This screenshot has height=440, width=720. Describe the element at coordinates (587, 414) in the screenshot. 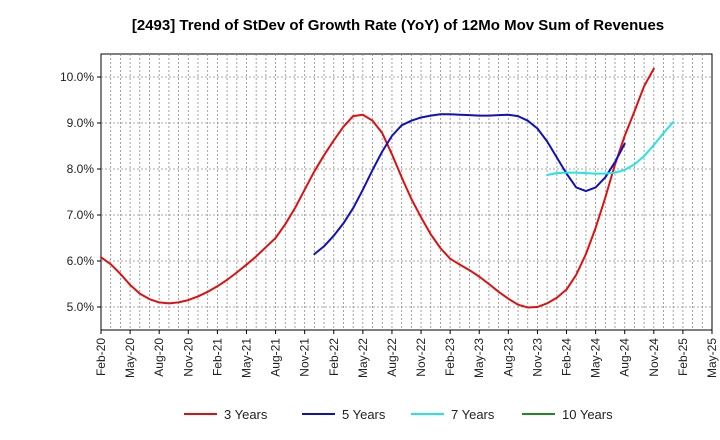

I see `legend-label: 10 Years` at that location.